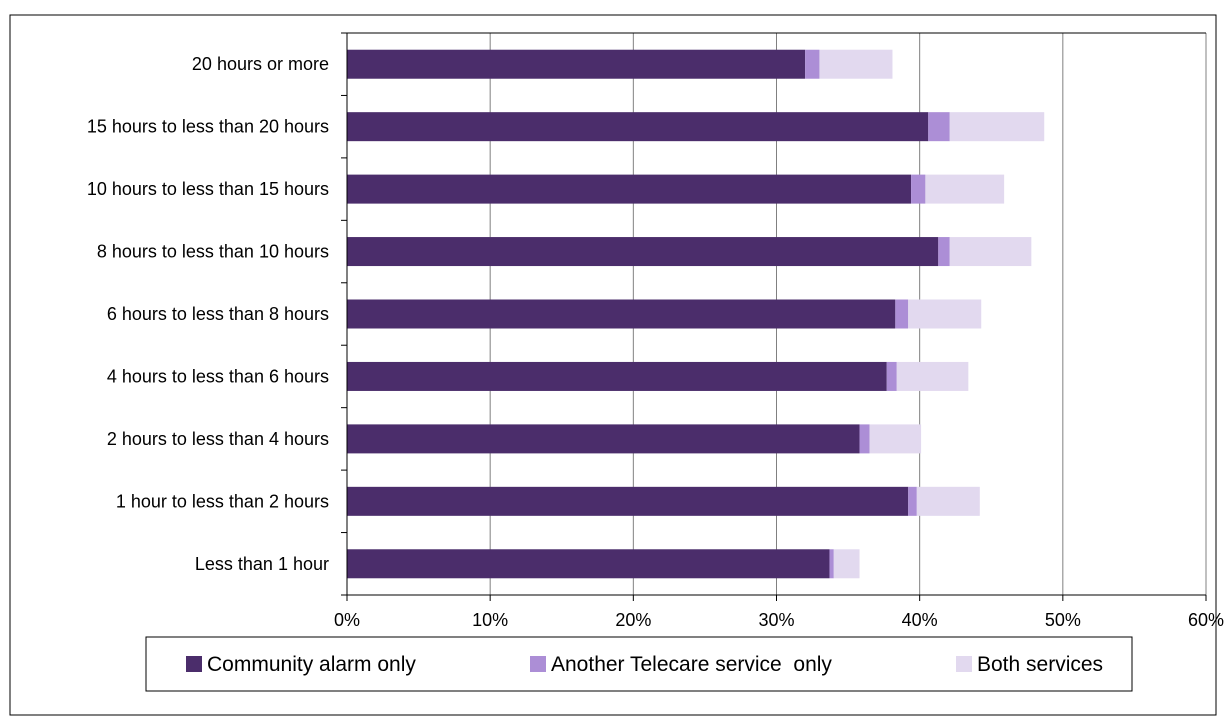 This screenshot has height=720, width=1227. What do you see at coordinates (218, 439) in the screenshot?
I see `category-label: 2 hours to less than 4 hours` at bounding box center [218, 439].